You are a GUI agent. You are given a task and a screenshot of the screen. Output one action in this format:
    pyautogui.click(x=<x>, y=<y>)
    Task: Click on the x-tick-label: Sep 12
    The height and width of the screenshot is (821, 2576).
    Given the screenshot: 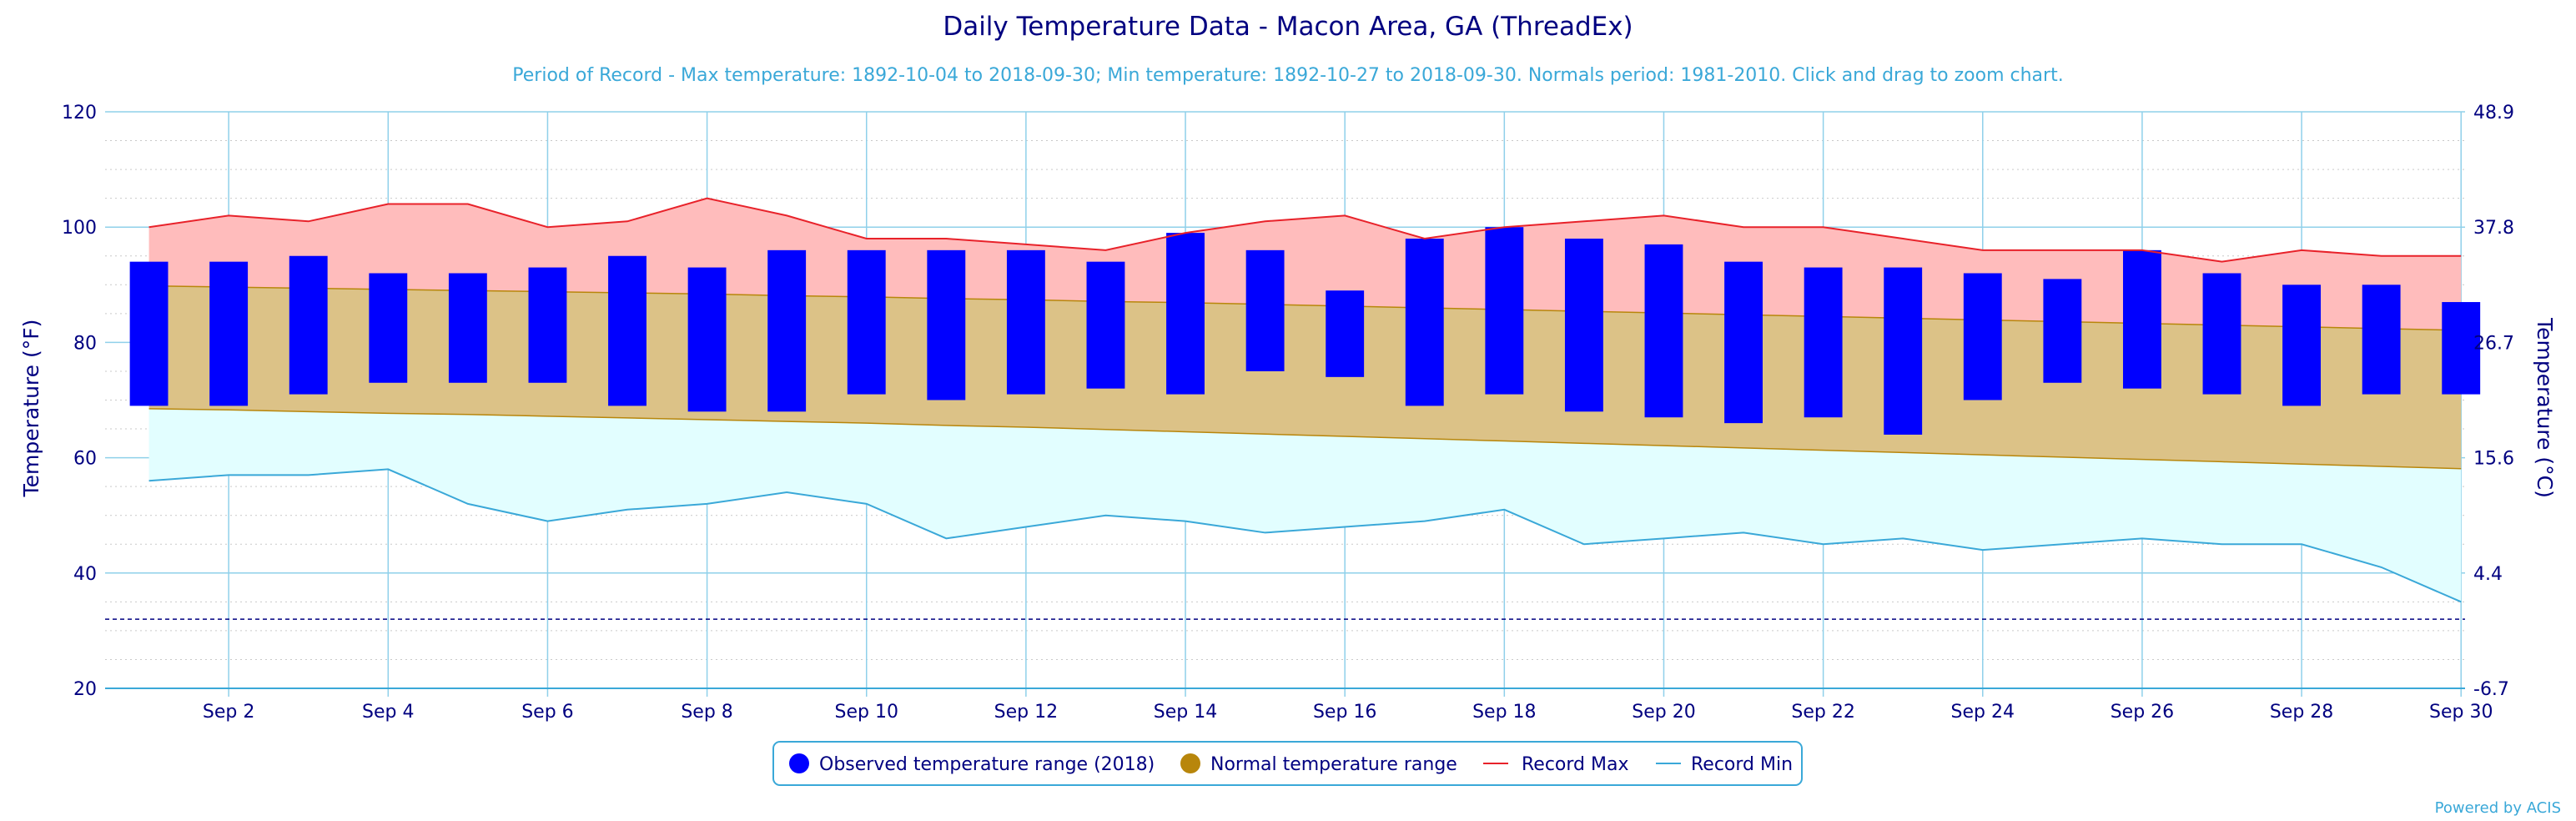 What is the action you would take?
    pyautogui.click(x=1026, y=713)
    